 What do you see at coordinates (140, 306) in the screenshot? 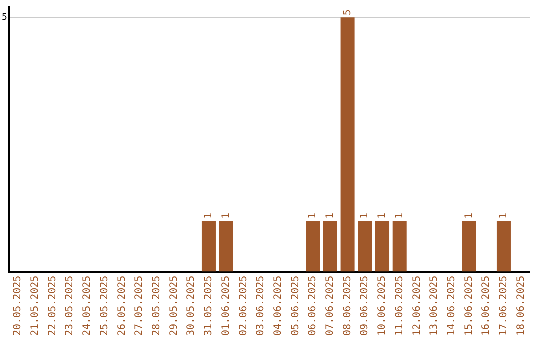
I see `x-tick-label: 27.05.2025` at bounding box center [140, 306].